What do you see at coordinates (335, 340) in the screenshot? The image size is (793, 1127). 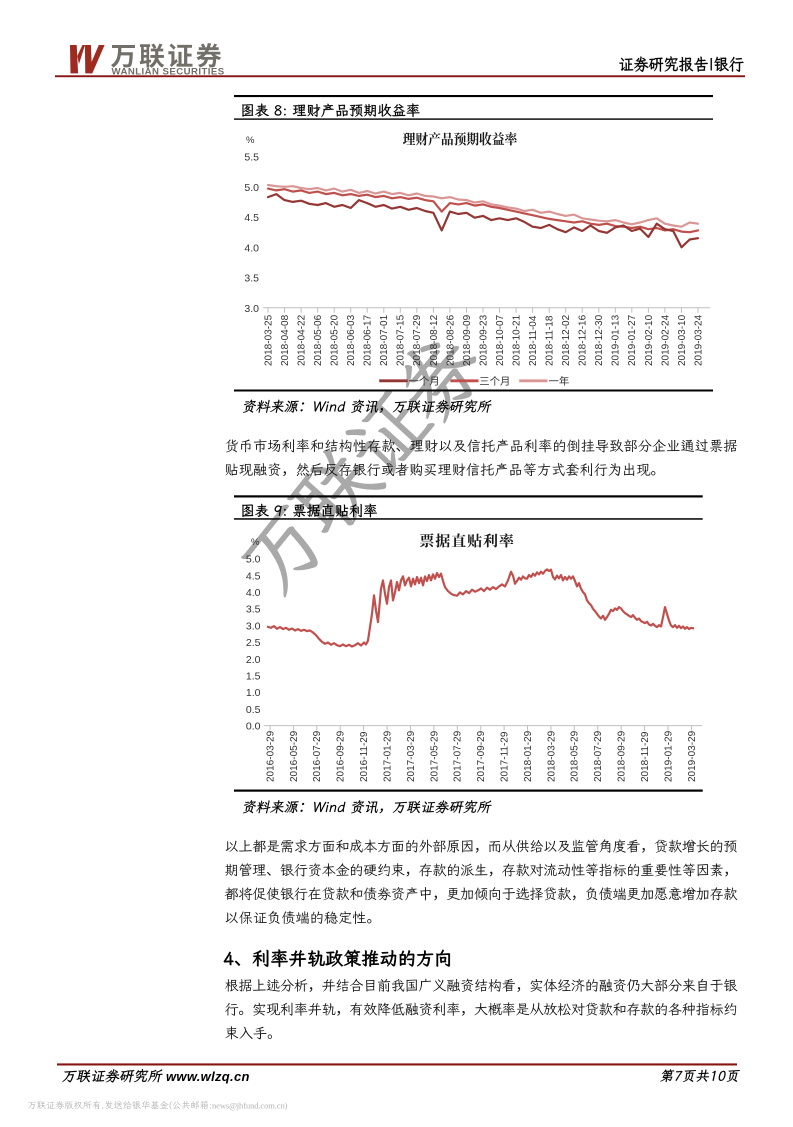 I see `svg-text: 2018-05-20` at bounding box center [335, 340].